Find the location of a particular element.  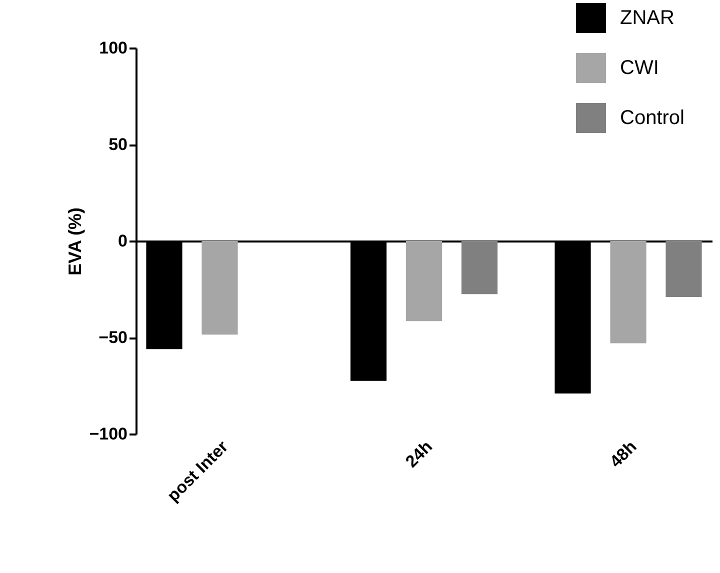

y-tick-label: 50 is located at coordinates (118, 144).